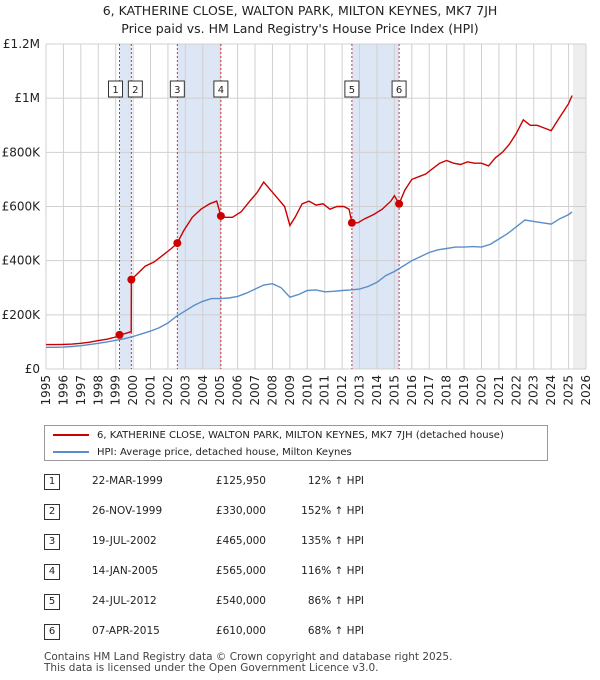 This screenshot has width=600, height=680. I want to click on sale-marker-label: 3, so click(177, 90).